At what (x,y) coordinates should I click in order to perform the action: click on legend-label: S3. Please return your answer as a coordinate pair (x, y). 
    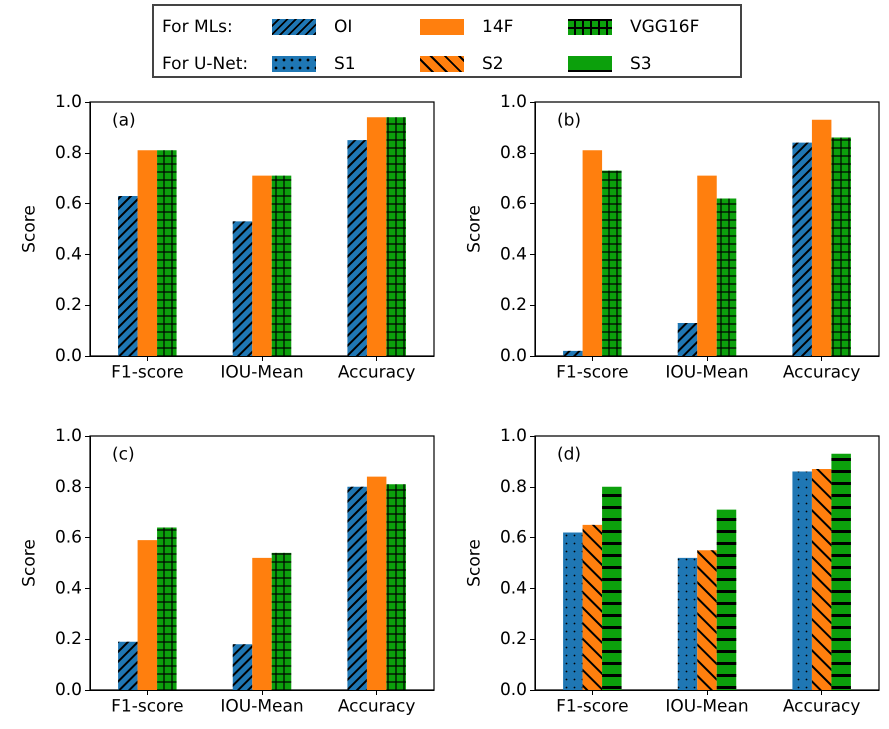
    Looking at the image, I should click on (641, 64).